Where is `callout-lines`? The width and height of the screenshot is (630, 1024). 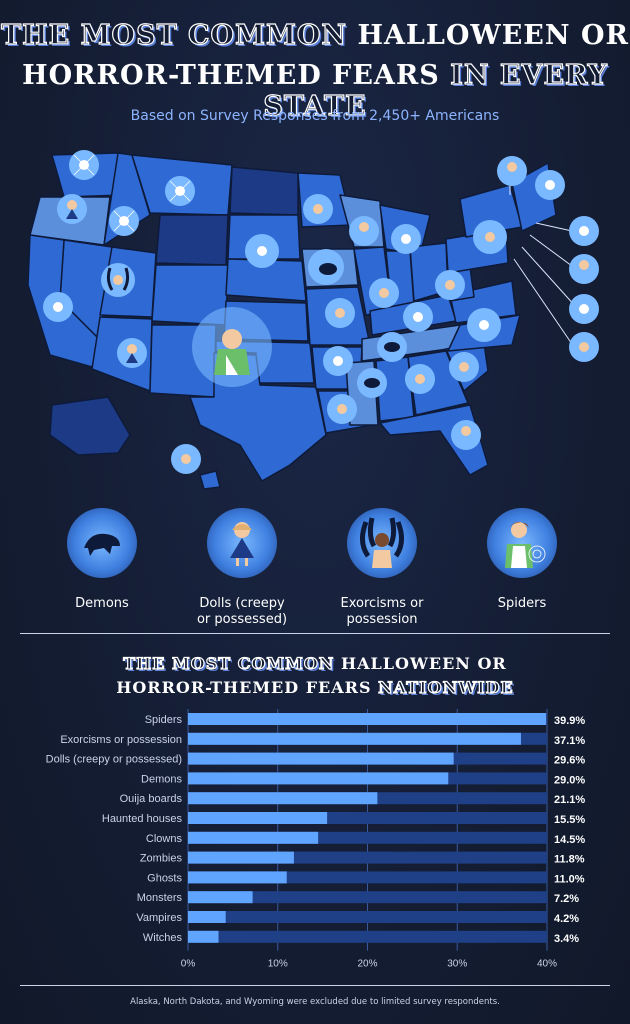 callout-lines is located at coordinates (543, 259).